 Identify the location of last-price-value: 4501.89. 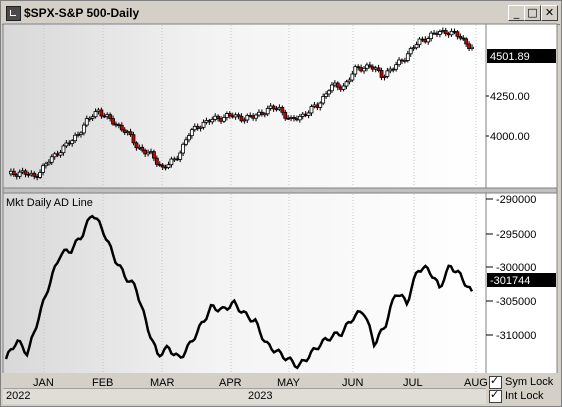
(510, 57).